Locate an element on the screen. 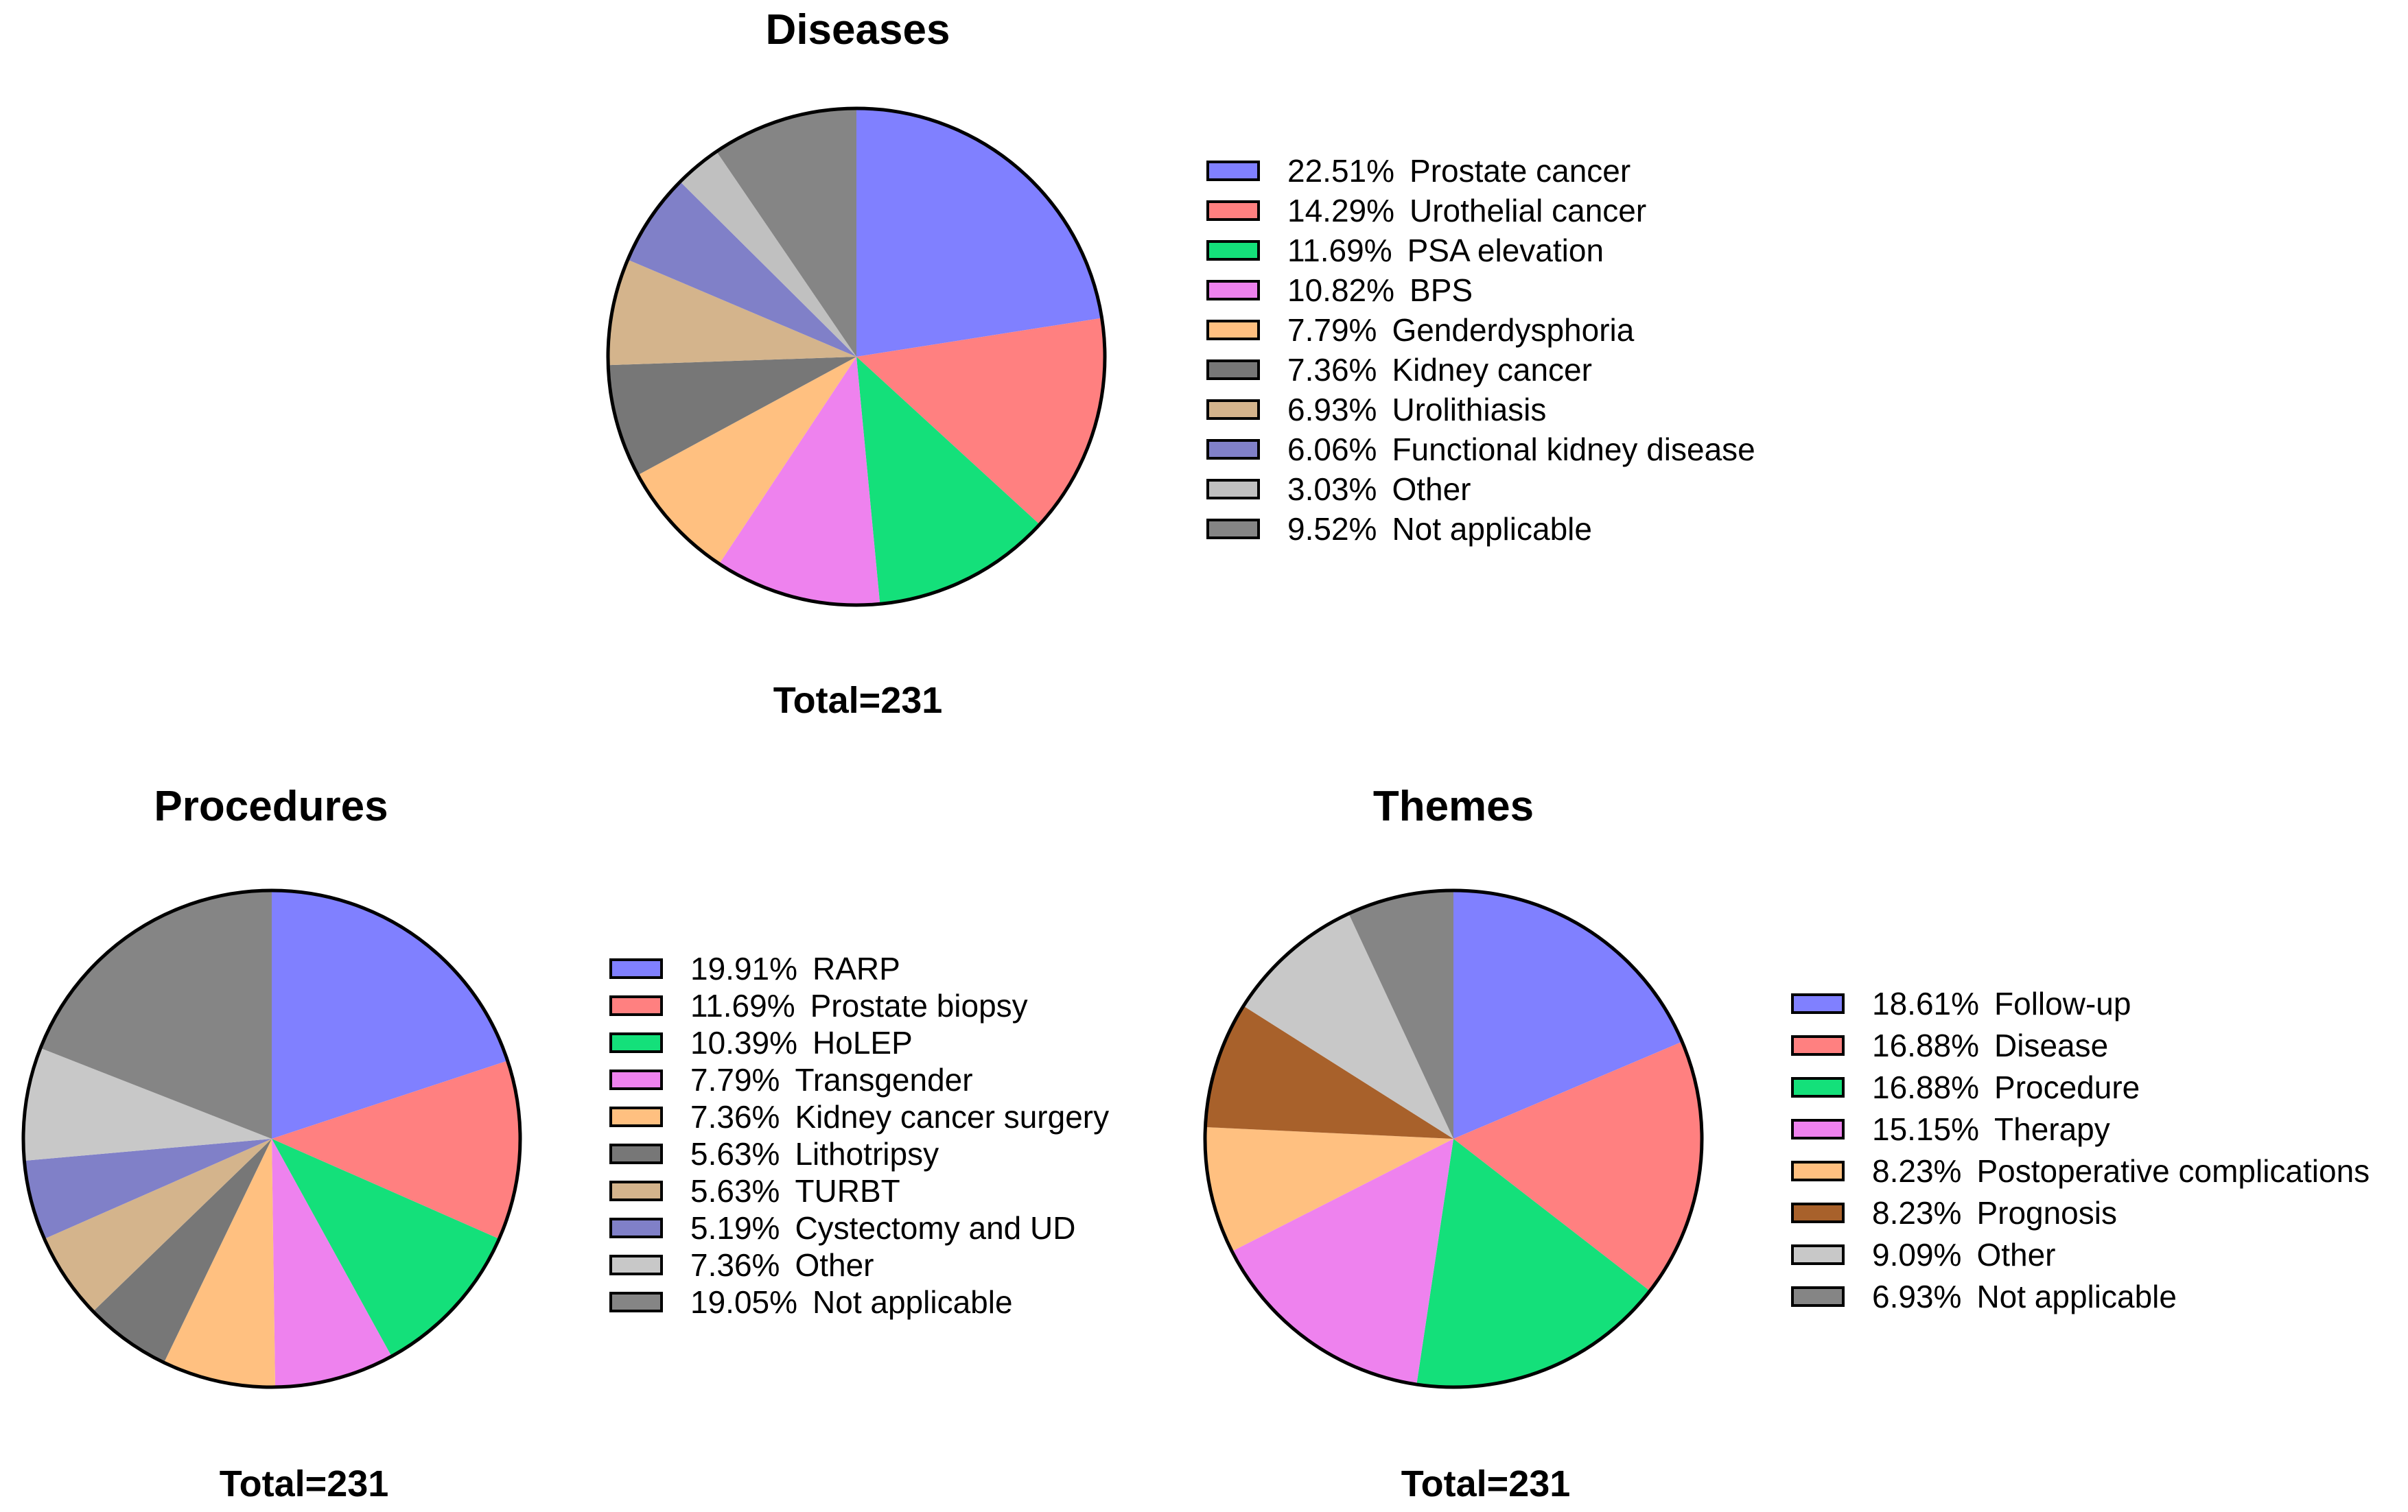  procedures-slice-holep is located at coordinates (386, 1248).